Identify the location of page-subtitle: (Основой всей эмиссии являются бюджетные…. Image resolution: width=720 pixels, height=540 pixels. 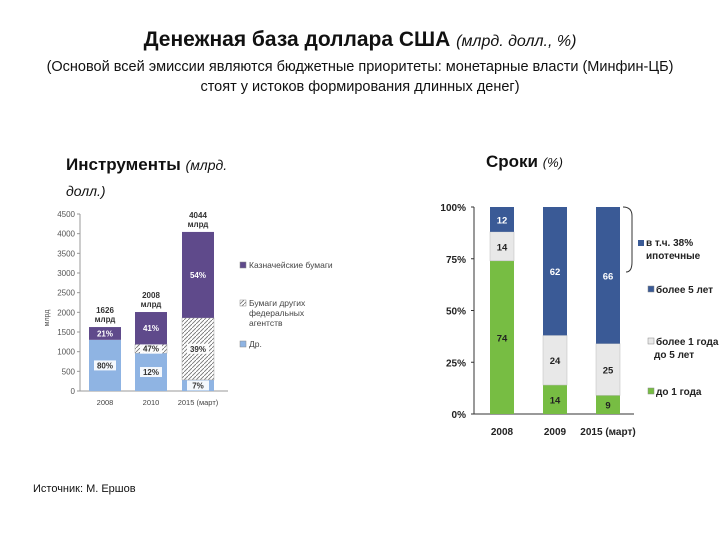
(360, 77).